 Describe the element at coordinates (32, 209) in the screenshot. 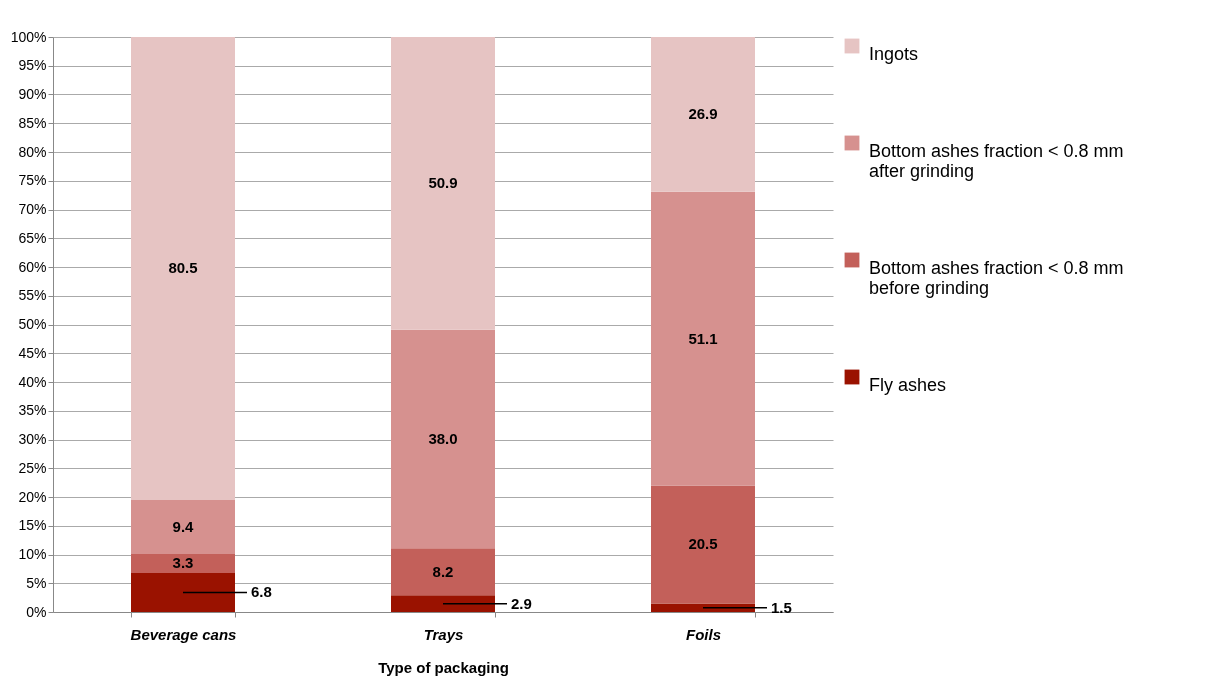

I see `y-tick-label: 70%` at that location.